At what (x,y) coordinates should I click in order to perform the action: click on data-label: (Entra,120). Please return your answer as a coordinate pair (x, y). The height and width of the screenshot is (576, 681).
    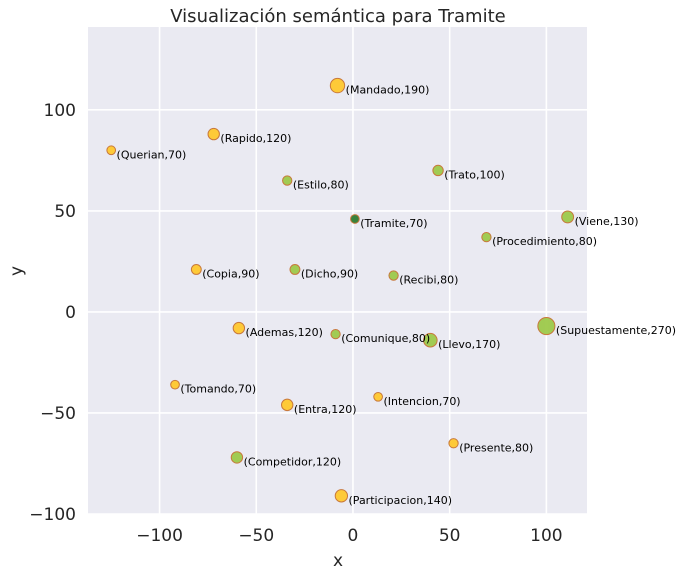
    Looking at the image, I should click on (325, 409).